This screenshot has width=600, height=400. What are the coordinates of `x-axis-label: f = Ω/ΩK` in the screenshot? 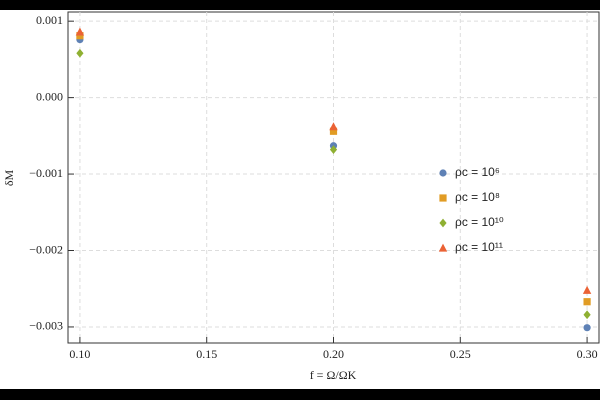 It's located at (333, 375).